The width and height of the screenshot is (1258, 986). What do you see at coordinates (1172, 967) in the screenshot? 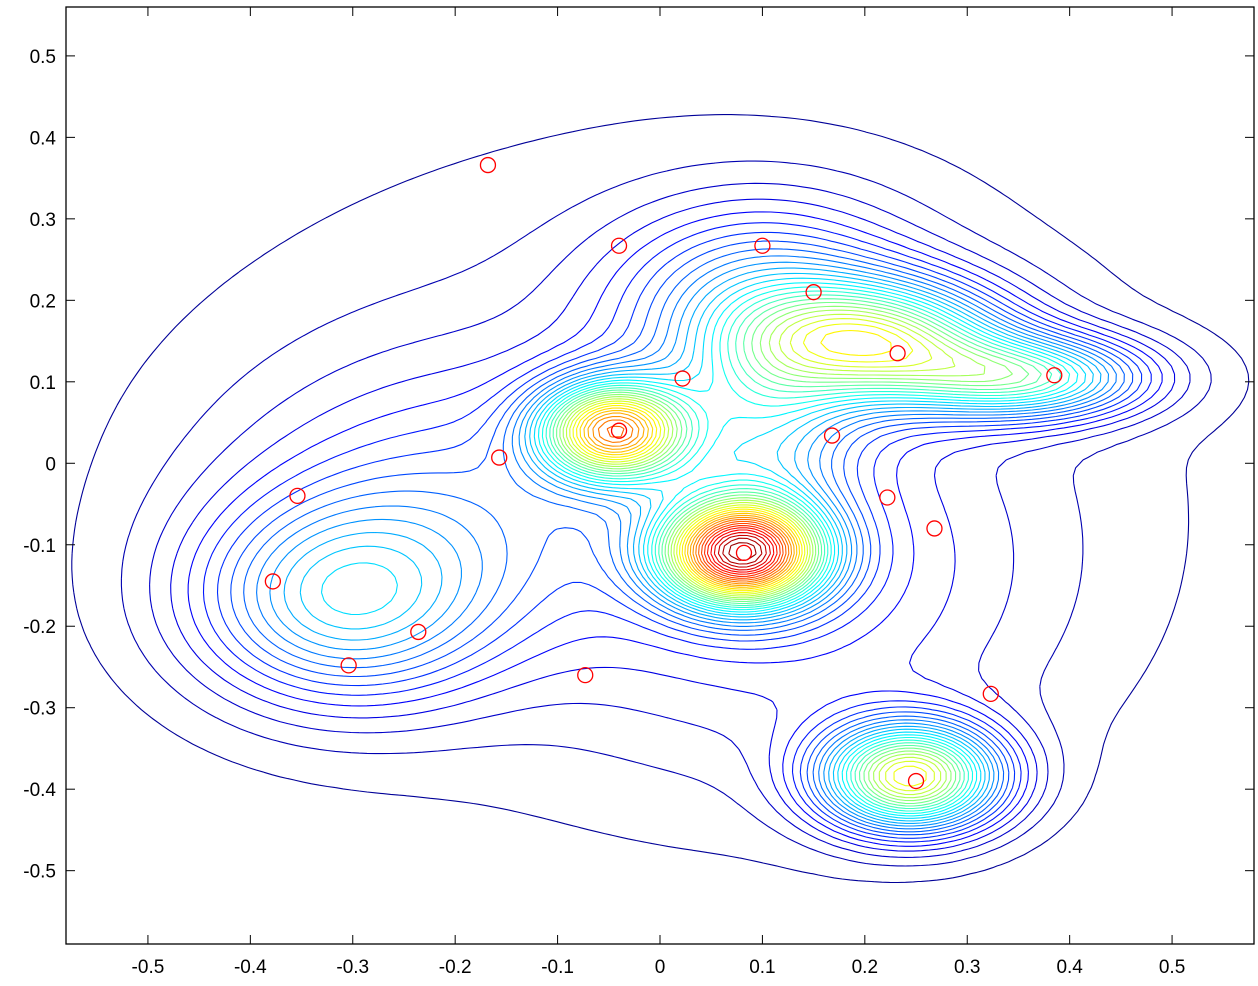
I see `x-tick-label: 0.5` at bounding box center [1172, 967].